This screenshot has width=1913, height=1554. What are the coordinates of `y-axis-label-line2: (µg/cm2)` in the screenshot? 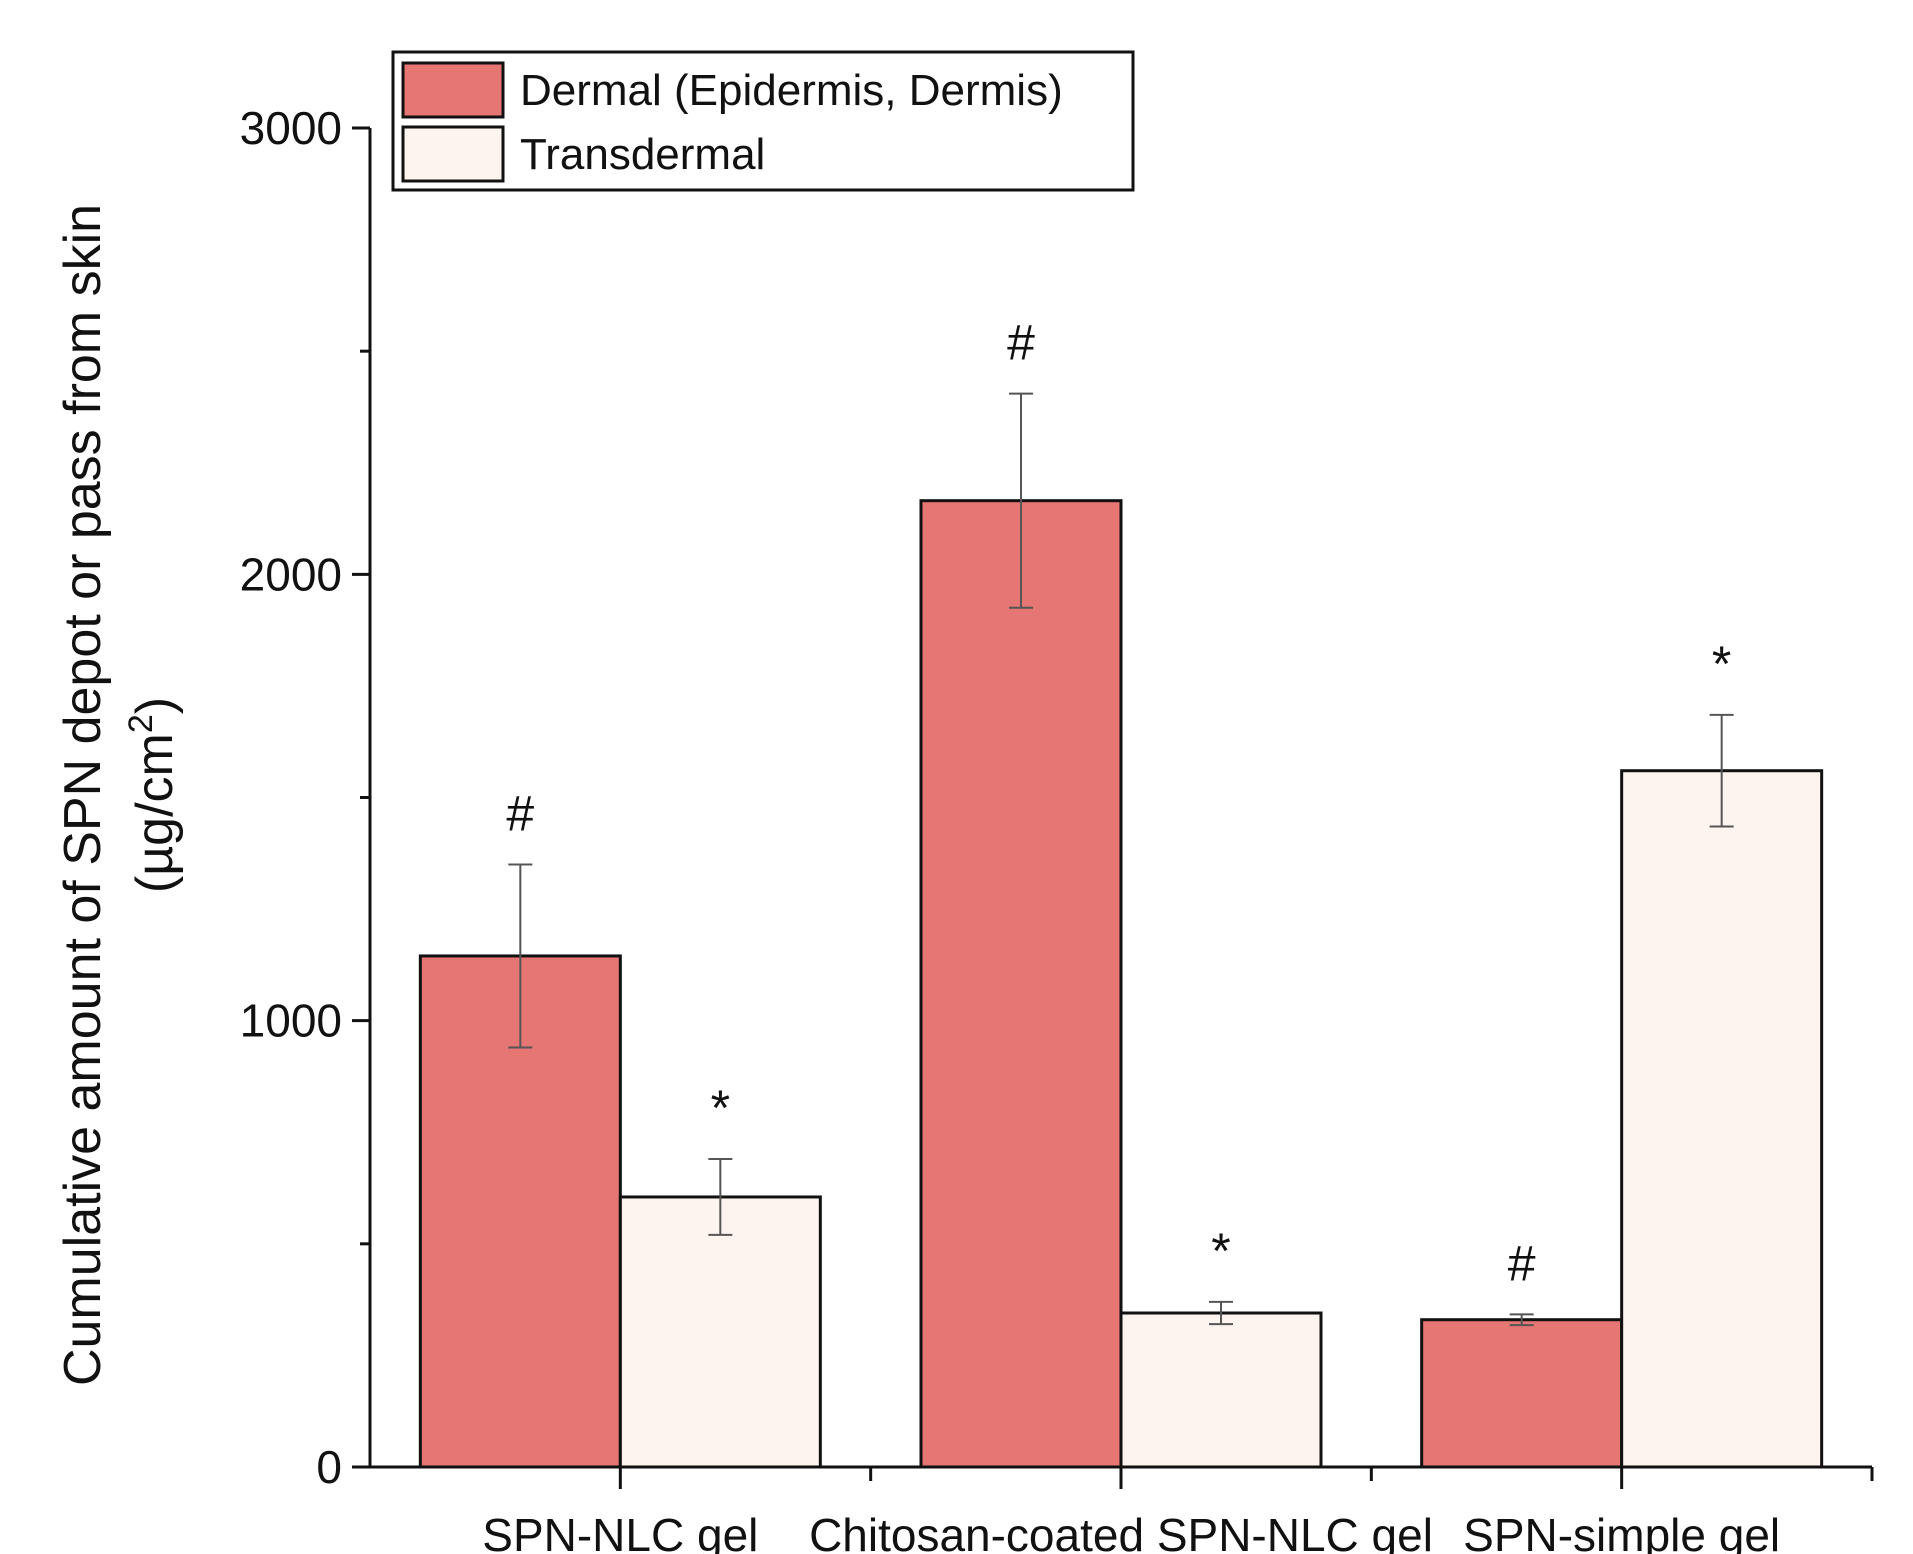 It's located at (153, 795).